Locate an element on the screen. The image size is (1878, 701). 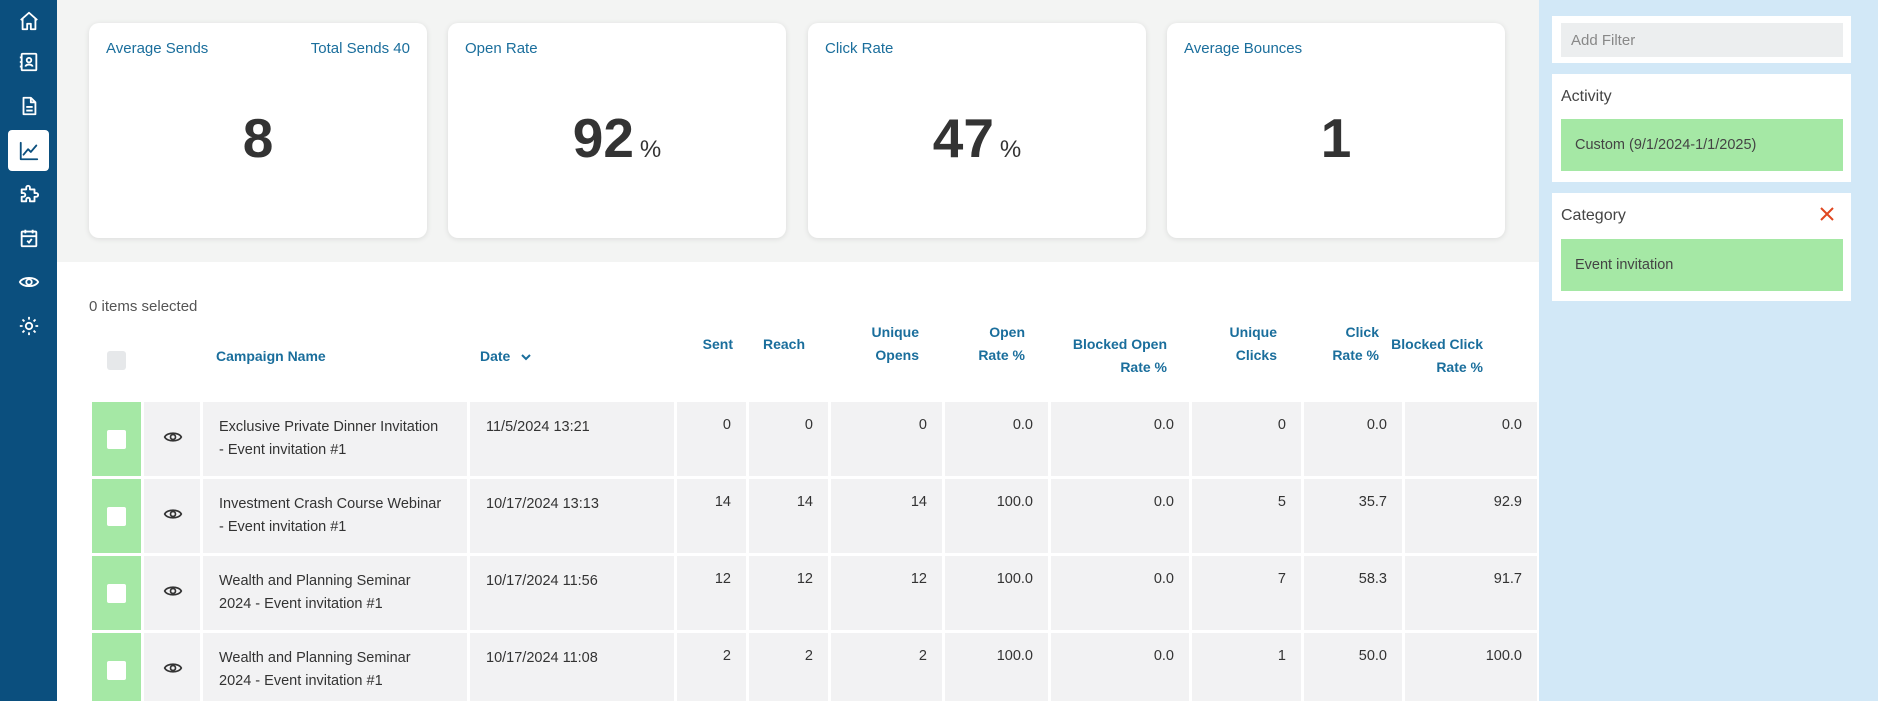
category-filter-title: Category is located at coordinates (1593, 215).